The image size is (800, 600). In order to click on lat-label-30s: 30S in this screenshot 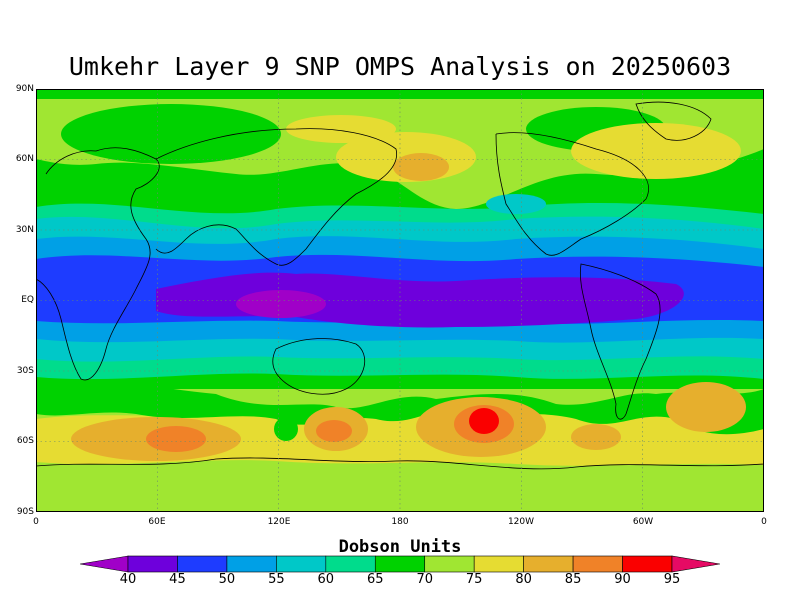, I will do `click(25, 371)`.